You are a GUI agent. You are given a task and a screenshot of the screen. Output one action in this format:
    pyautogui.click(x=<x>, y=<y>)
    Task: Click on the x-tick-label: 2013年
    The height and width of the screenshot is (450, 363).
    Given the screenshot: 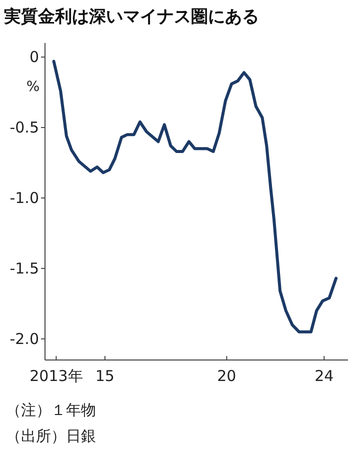 What is the action you would take?
    pyautogui.click(x=56, y=376)
    